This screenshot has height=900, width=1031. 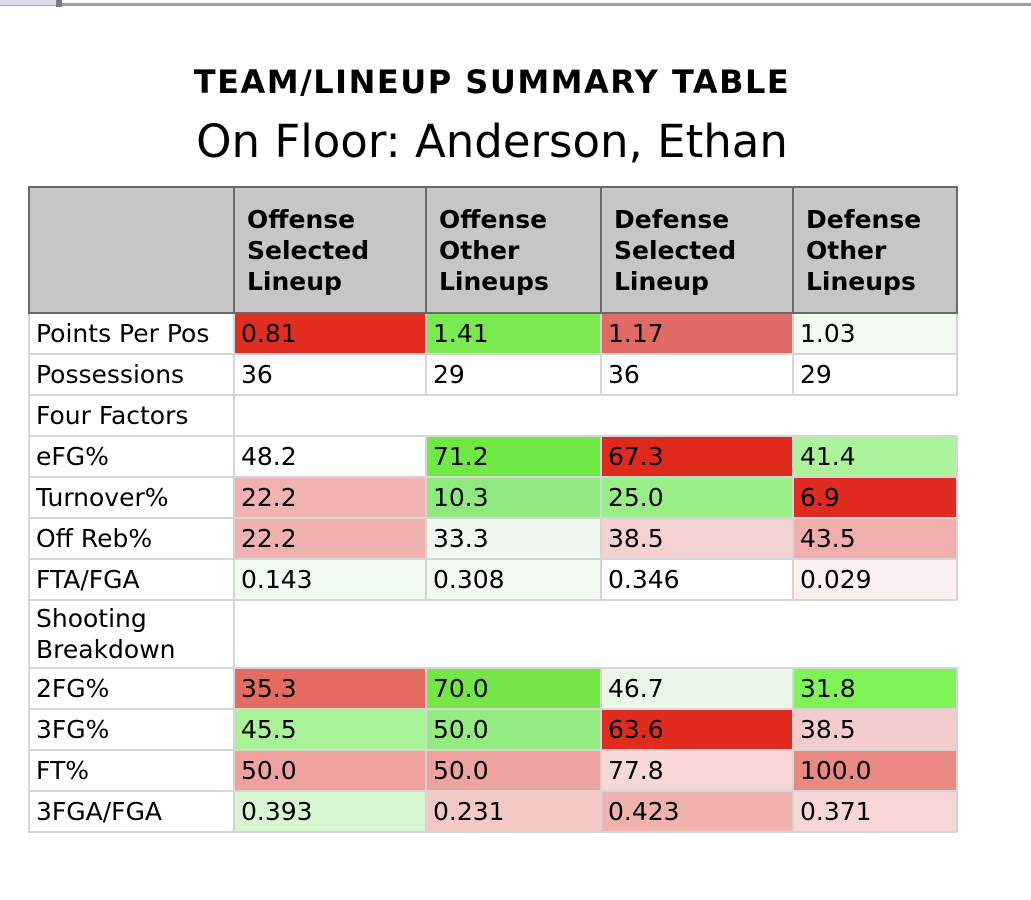 What do you see at coordinates (131, 811) in the screenshot?
I see `row-label: 3FGA/FGA` at bounding box center [131, 811].